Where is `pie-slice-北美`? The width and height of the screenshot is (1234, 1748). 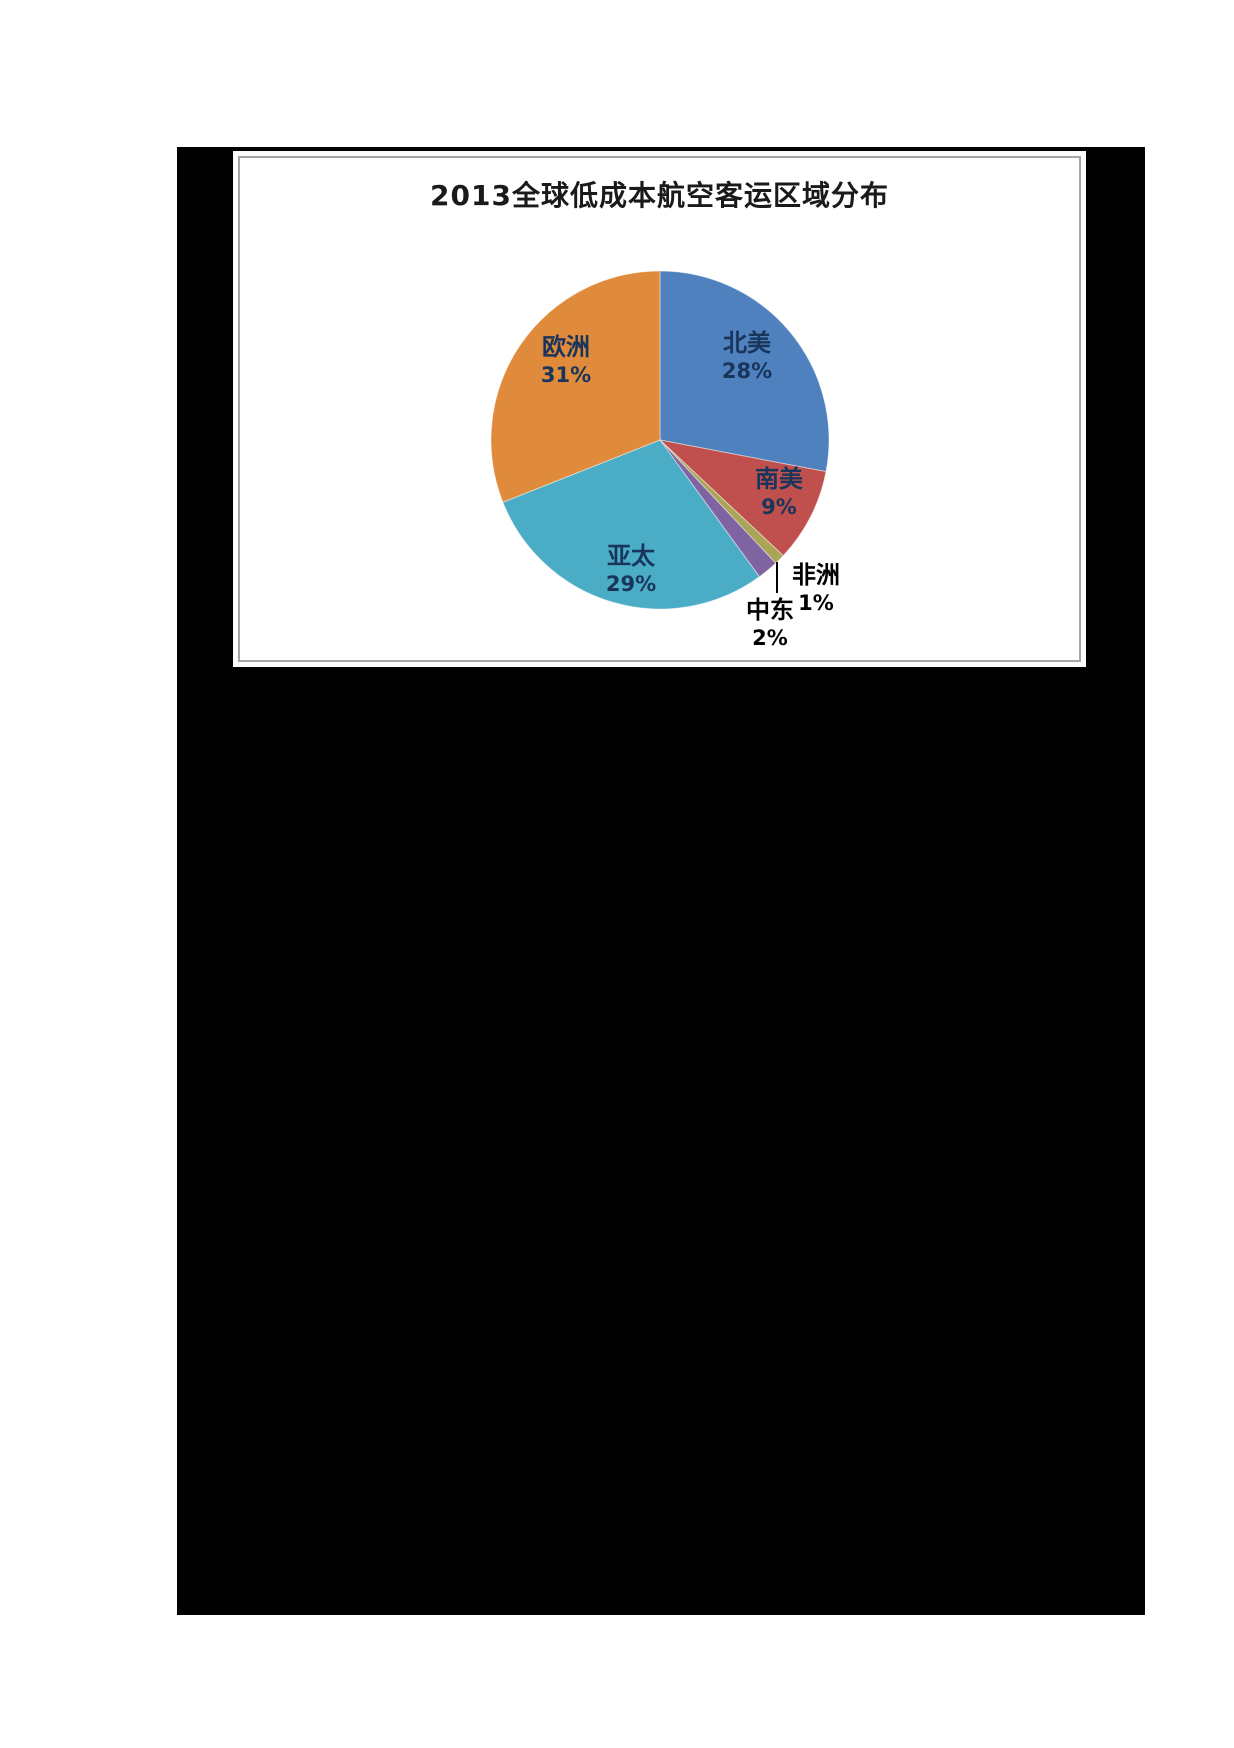
pie-slice-北美 is located at coordinates (744, 371).